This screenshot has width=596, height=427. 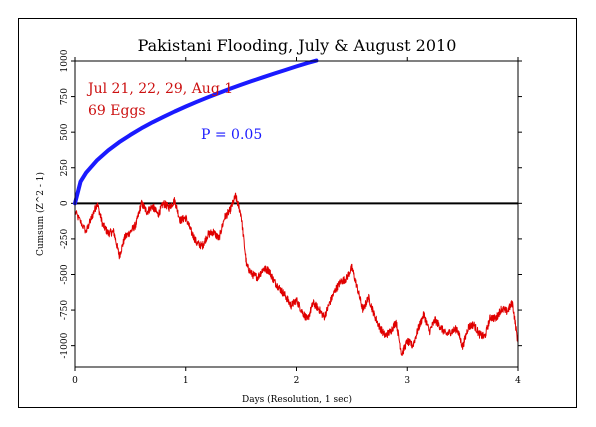 I want to click on series-envelope-line, so click(x=196, y=132).